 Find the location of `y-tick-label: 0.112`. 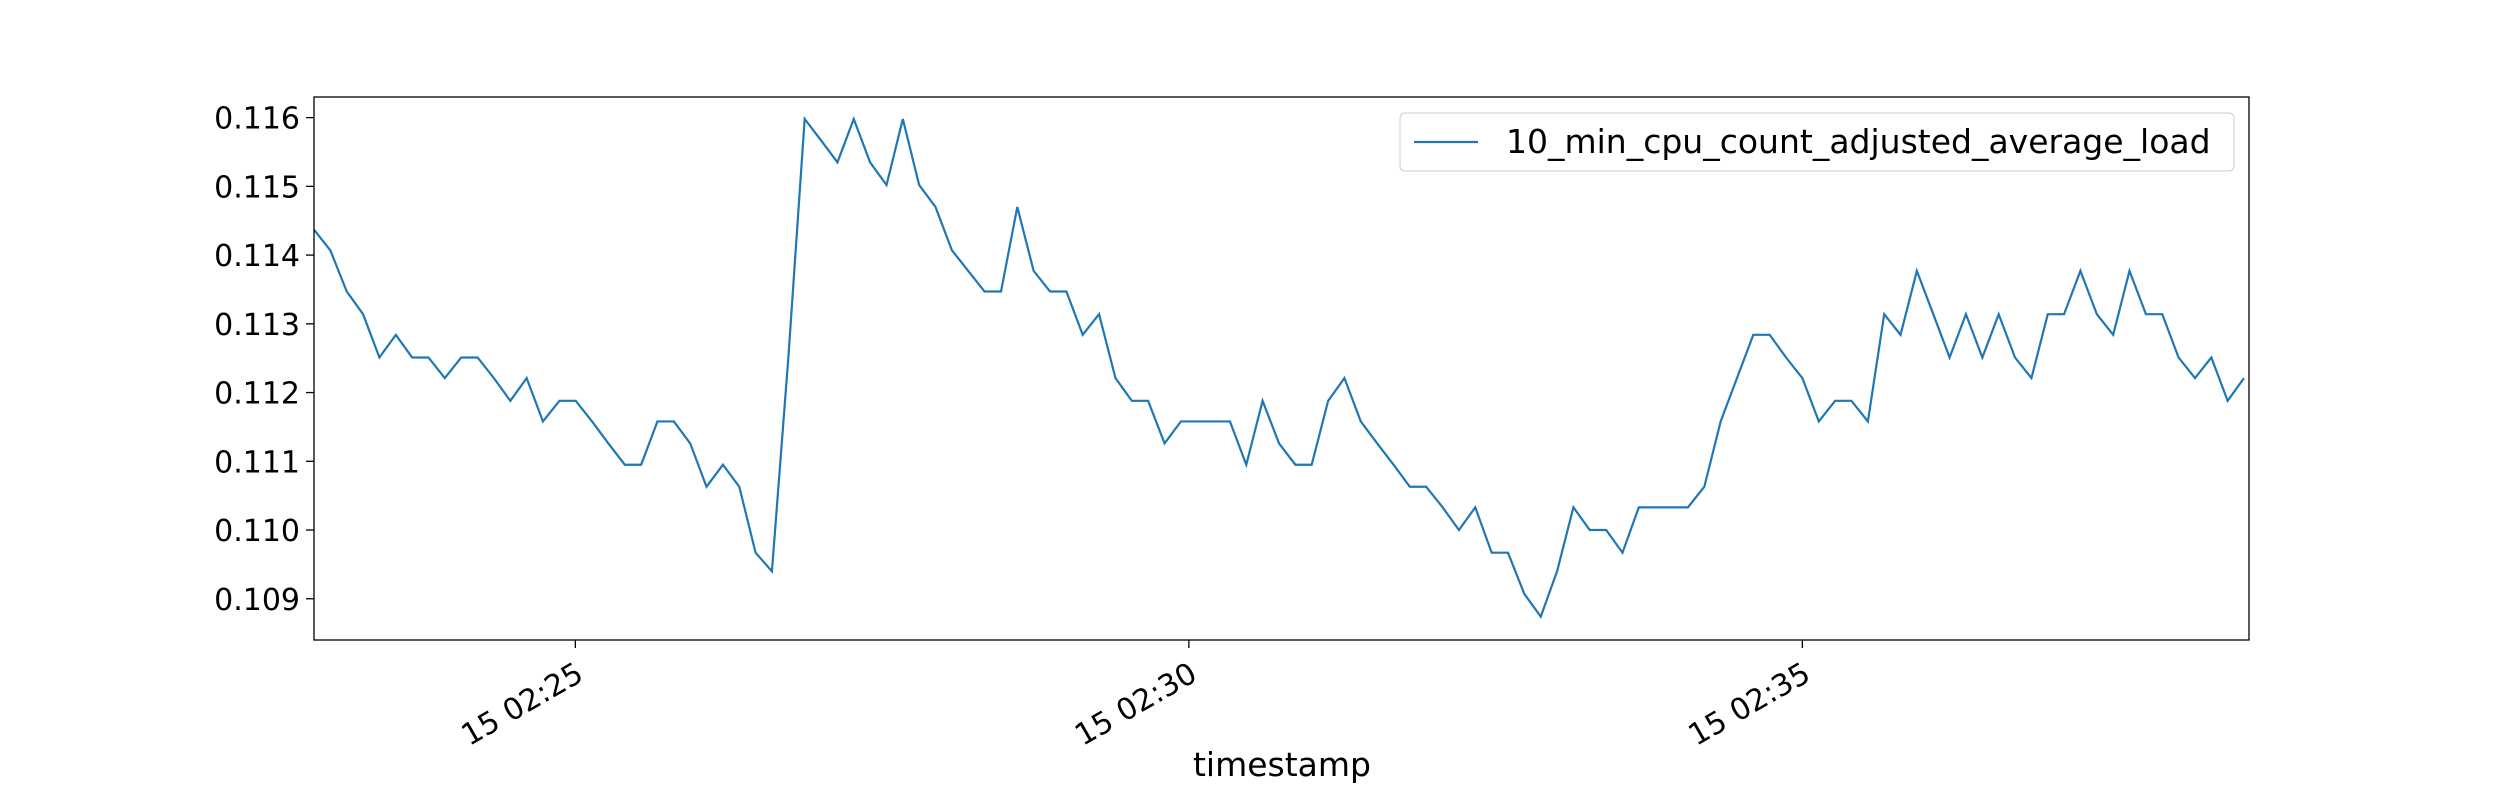

y-tick-label: 0.112 is located at coordinates (257, 394).